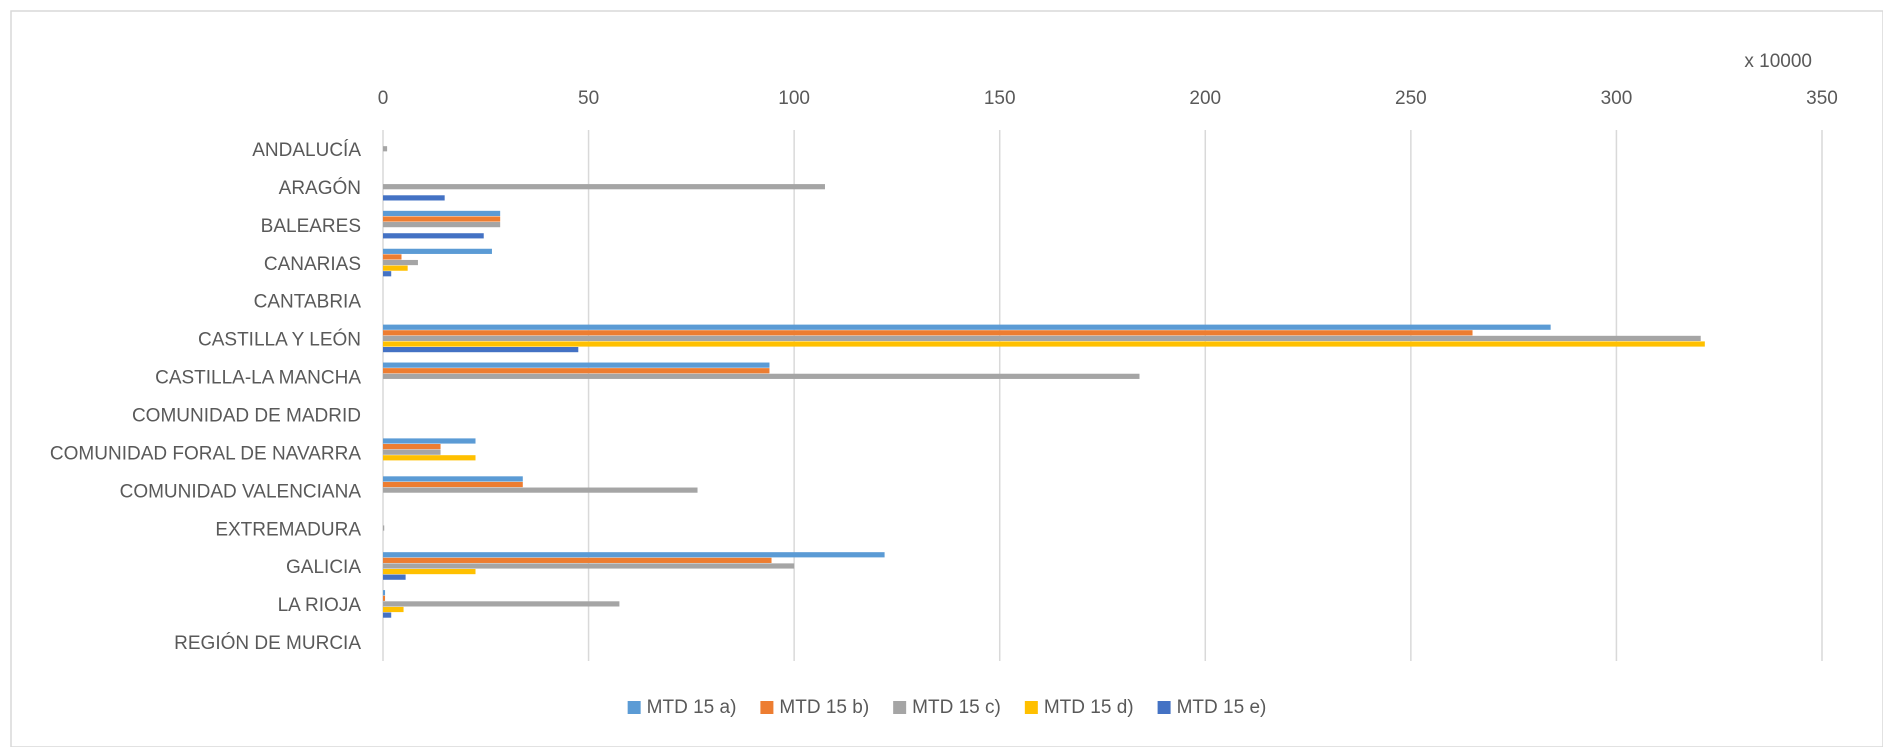 The width and height of the screenshot is (1883, 747). I want to click on x-tick-label: 250, so click(1411, 98).